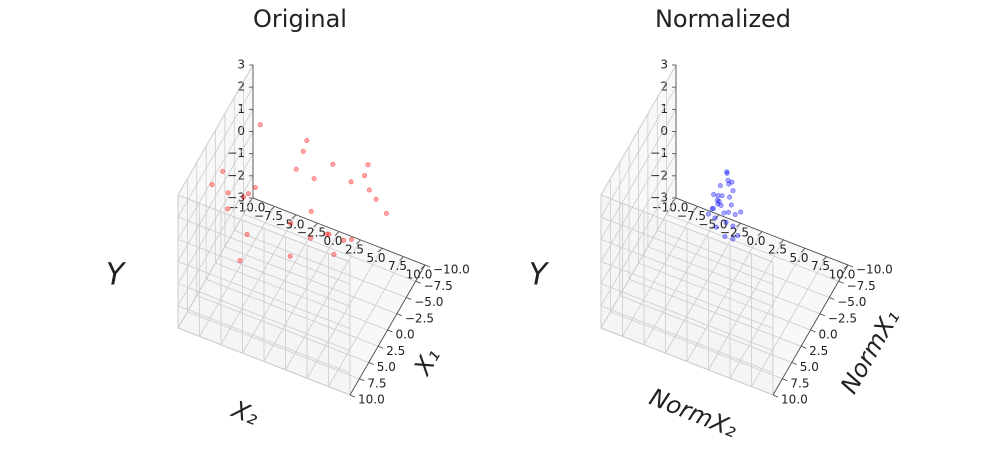 The width and height of the screenshot is (1000, 467). Describe the element at coordinates (799, 383) in the screenshot. I see `y-tick-label: 7.5` at that location.